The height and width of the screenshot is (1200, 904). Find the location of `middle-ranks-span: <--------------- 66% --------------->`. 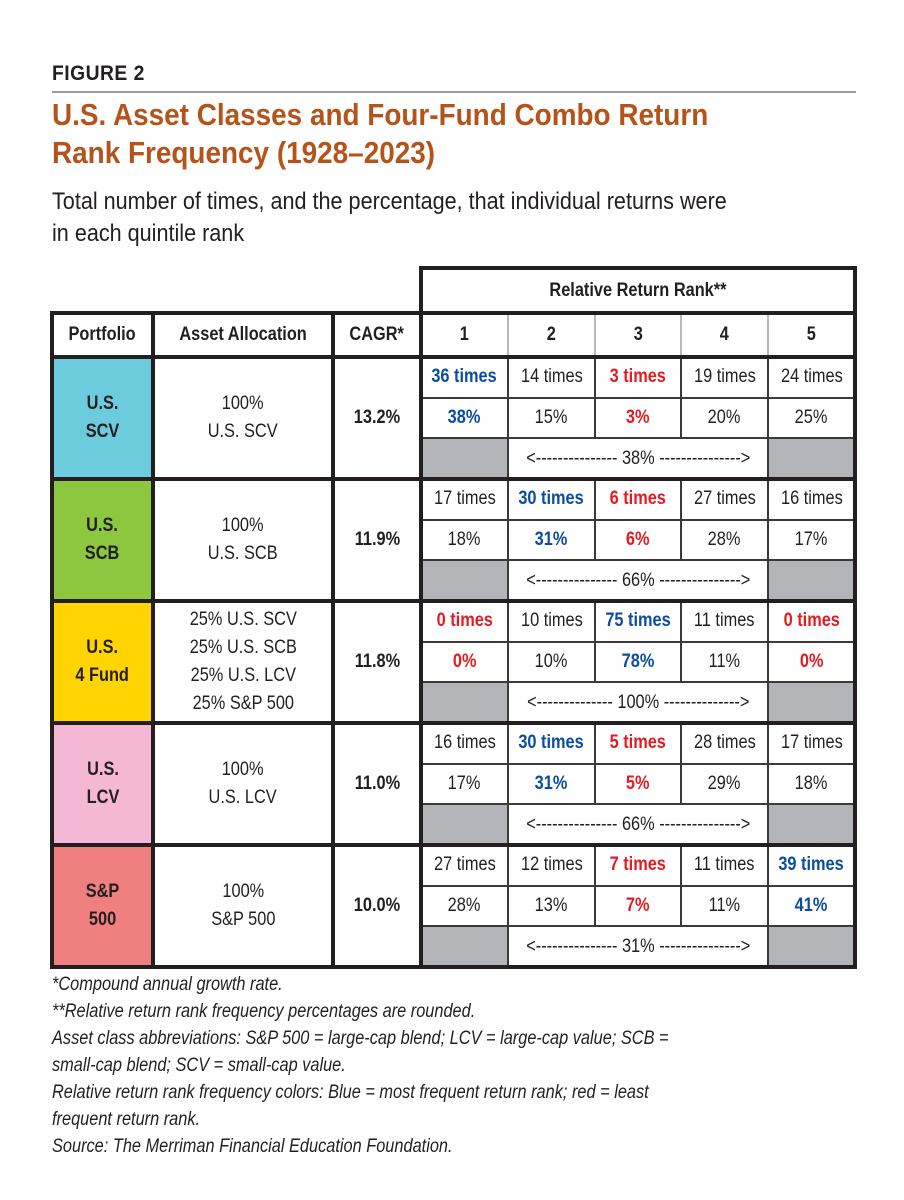

middle-ranks-span: <--------------- 66% ---------------> is located at coordinates (638, 824).